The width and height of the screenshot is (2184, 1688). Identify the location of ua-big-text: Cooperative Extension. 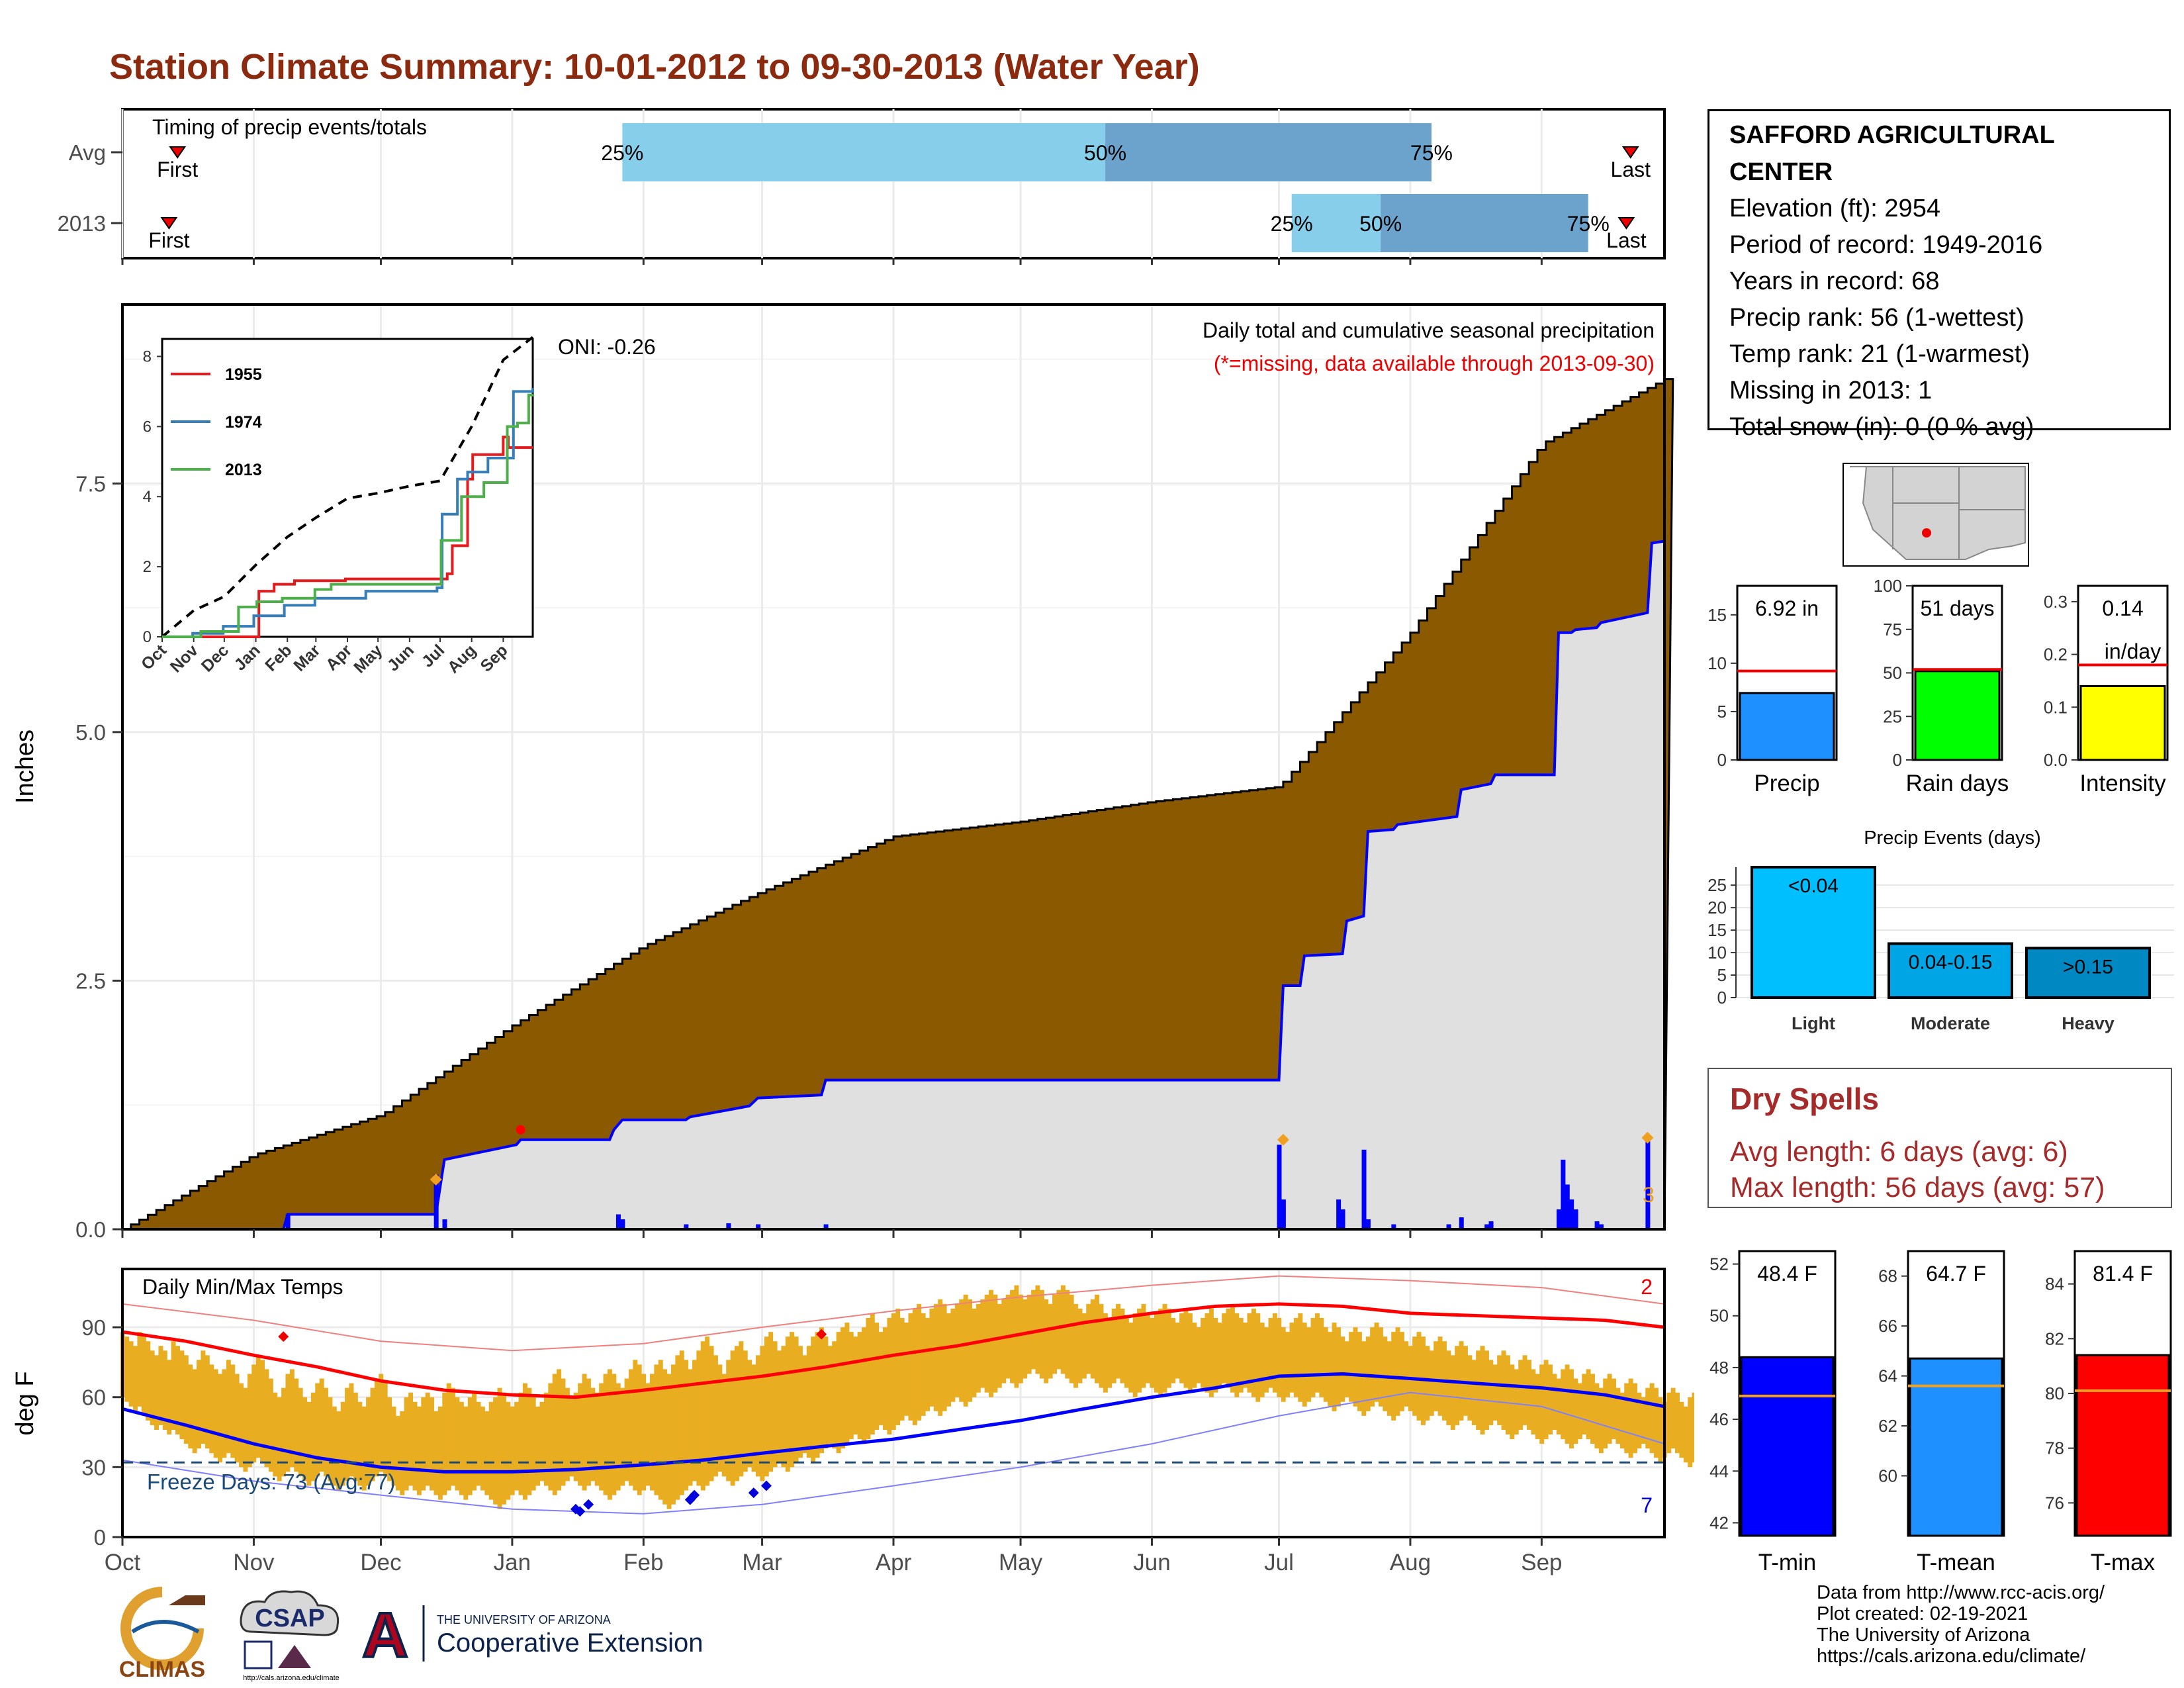
(570, 1643).